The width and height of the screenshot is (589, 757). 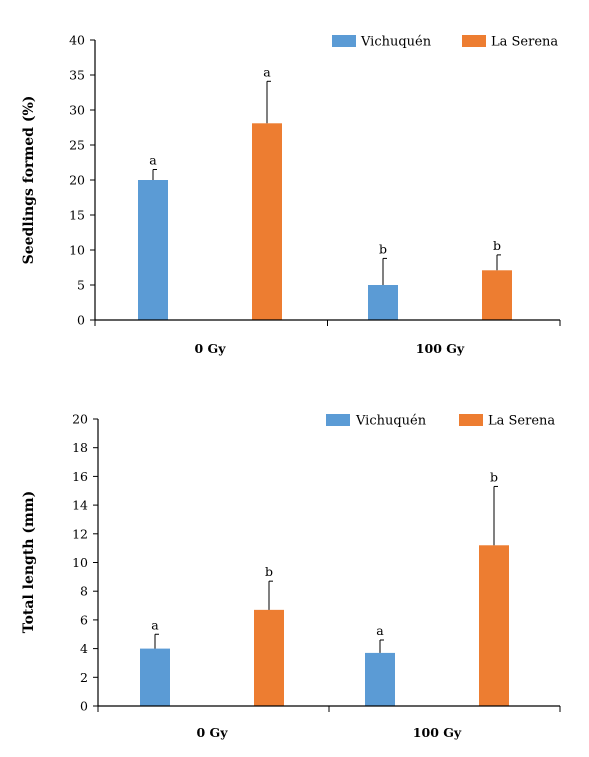 I want to click on y-tick-label: 18, so click(x=80, y=447).